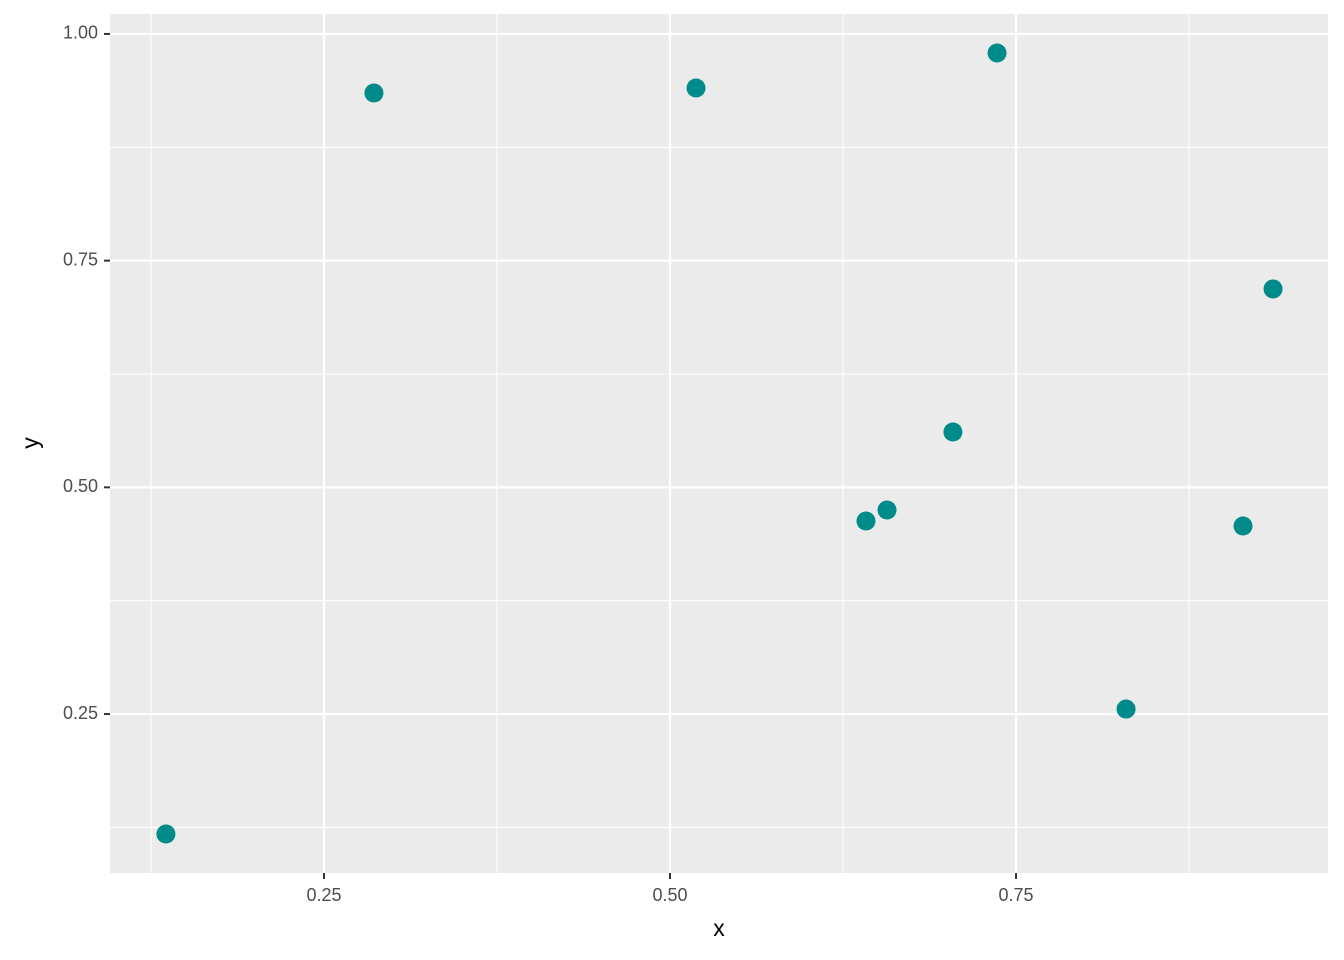 This screenshot has height=960, width=1344. Describe the element at coordinates (80, 713) in the screenshot. I see `y-tick-label: 0.25` at that location.